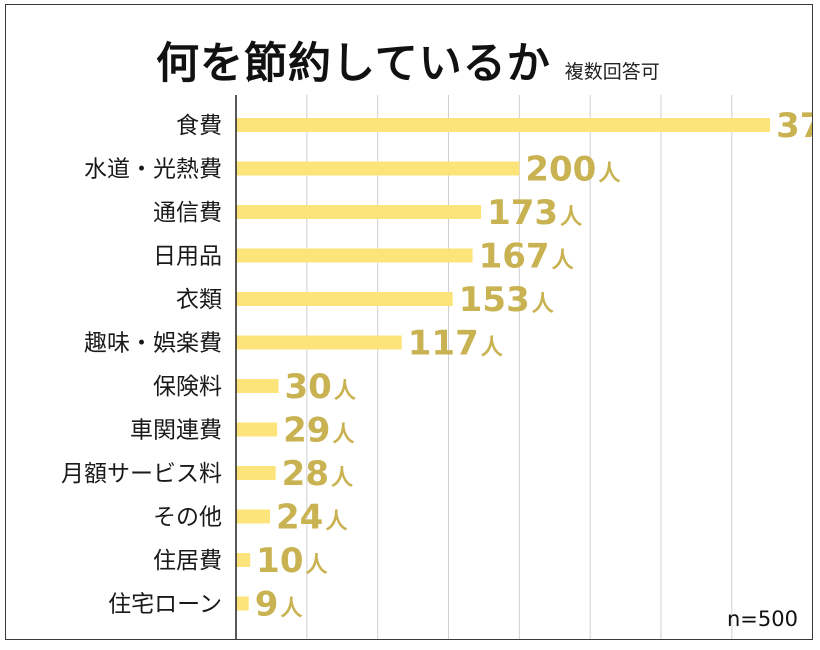 This screenshot has height=650, width=820. Describe the element at coordinates (299, 518) in the screenshot. I see `value-number: 24` at that location.